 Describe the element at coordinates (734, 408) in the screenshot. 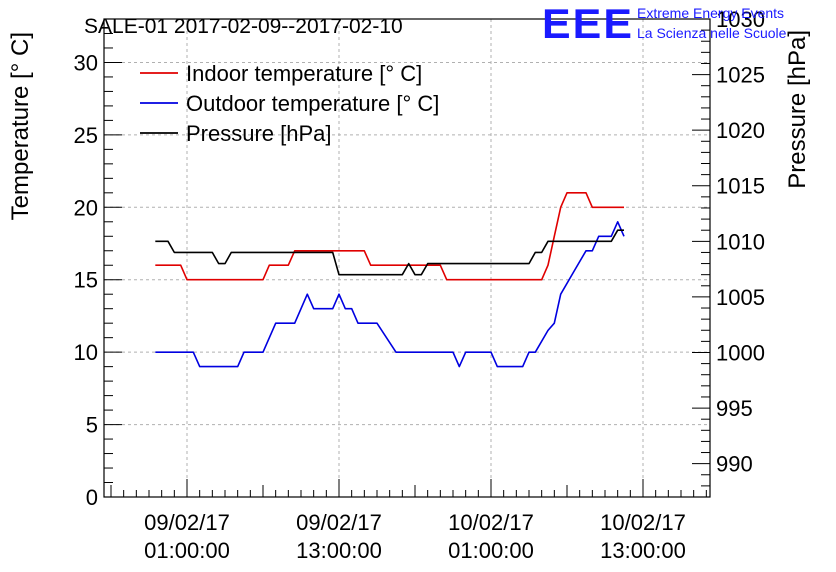

I see `y2-tick-label: 995` at that location.